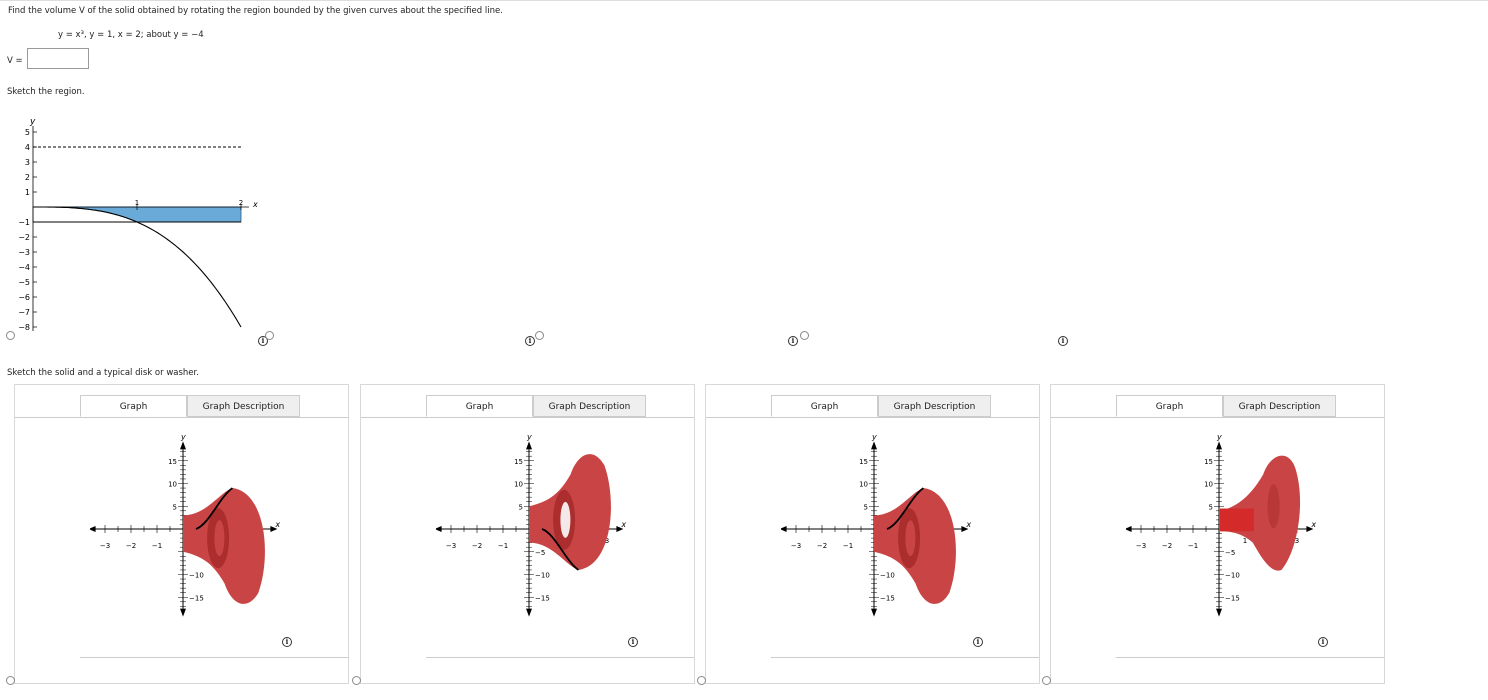 This screenshot has width=1488, height=700. Describe the element at coordinates (24, 297) in the screenshot. I see `y-tick-label: −6` at that location.